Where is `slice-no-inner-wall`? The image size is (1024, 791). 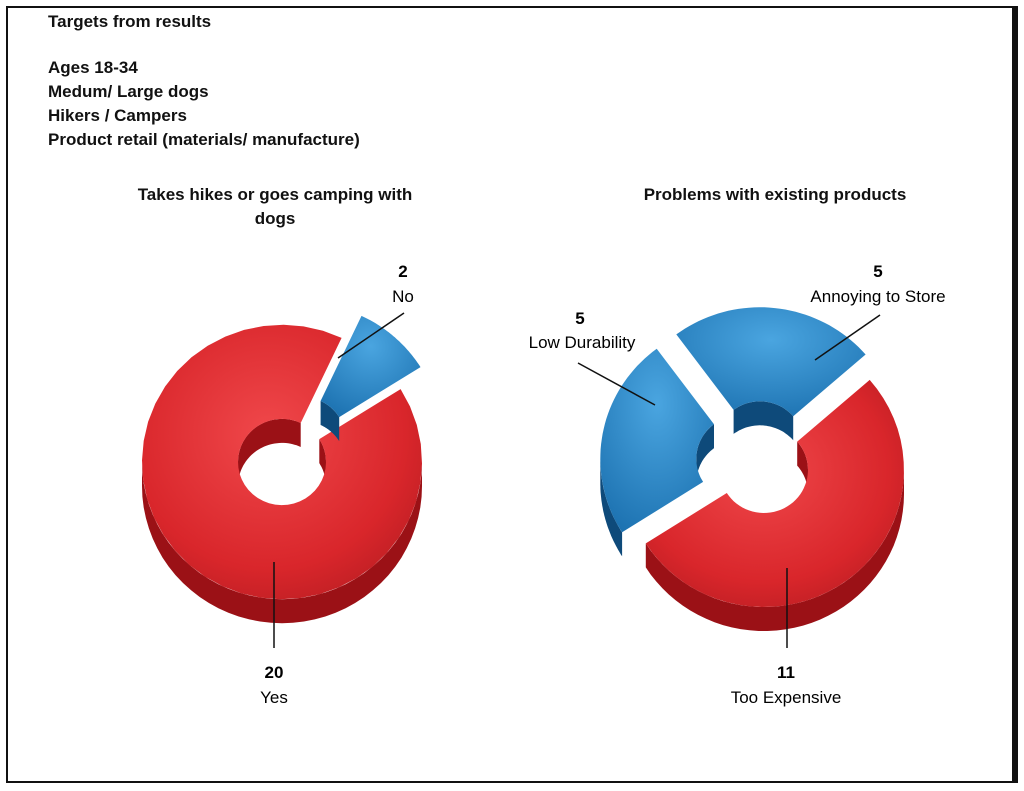 slice-no-inner-wall is located at coordinates (330, 421).